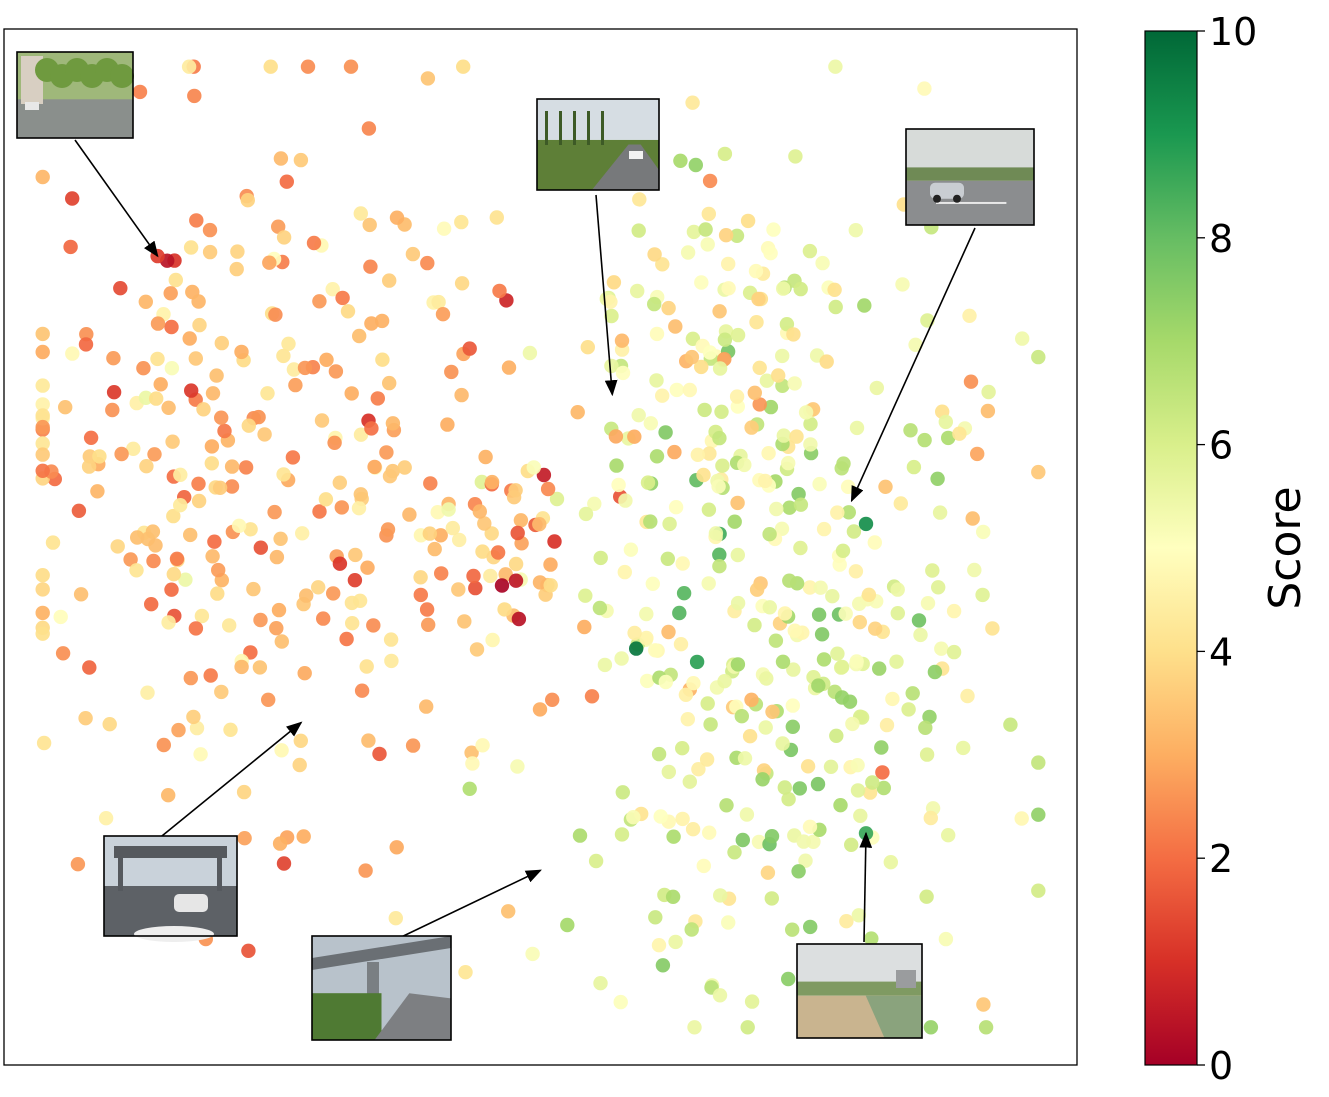  I want to click on annotation-arrow-overpass, so click(468, 905).